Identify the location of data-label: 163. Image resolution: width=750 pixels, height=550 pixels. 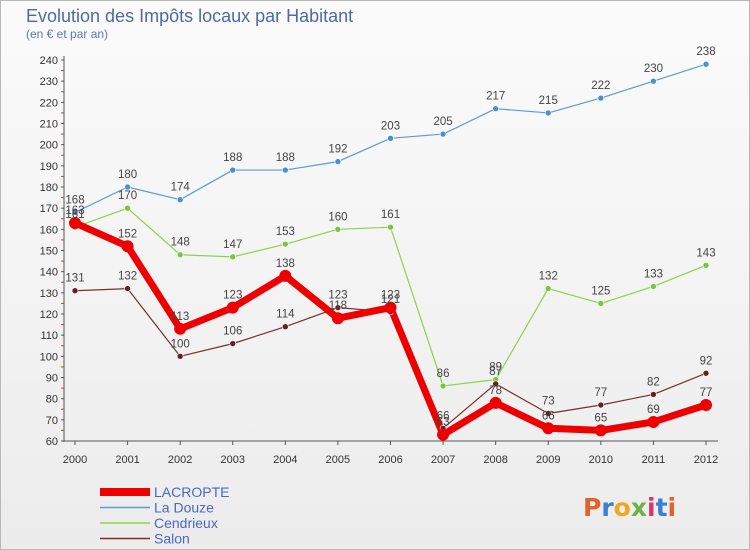
(74, 211).